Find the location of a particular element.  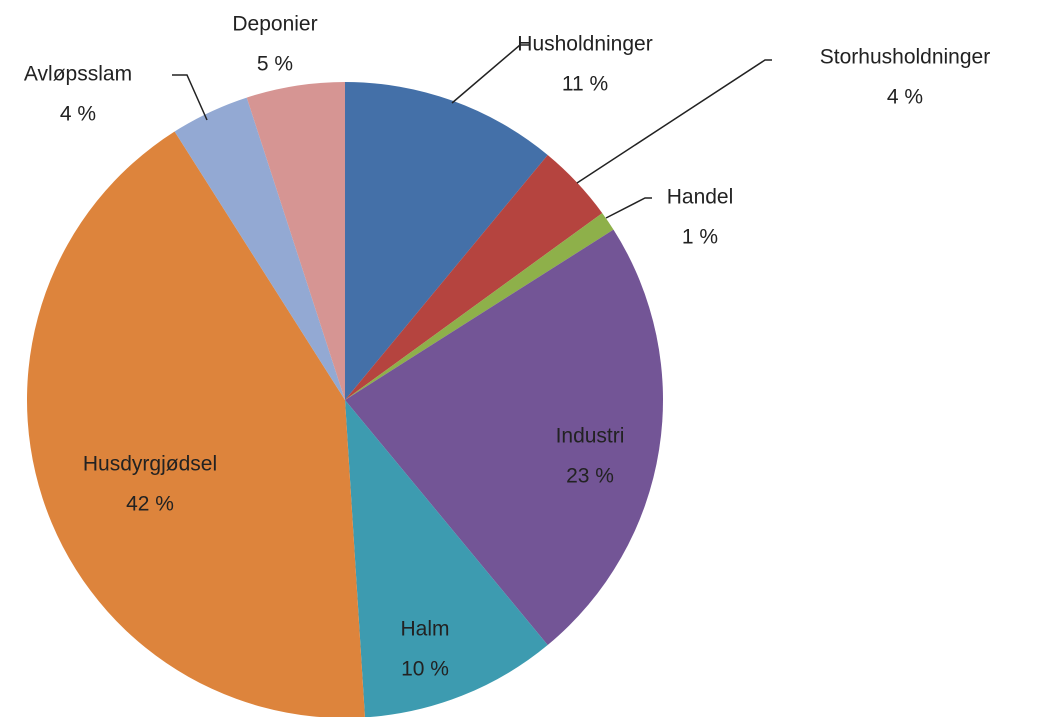

slice-value-label: 11 % is located at coordinates (585, 84).